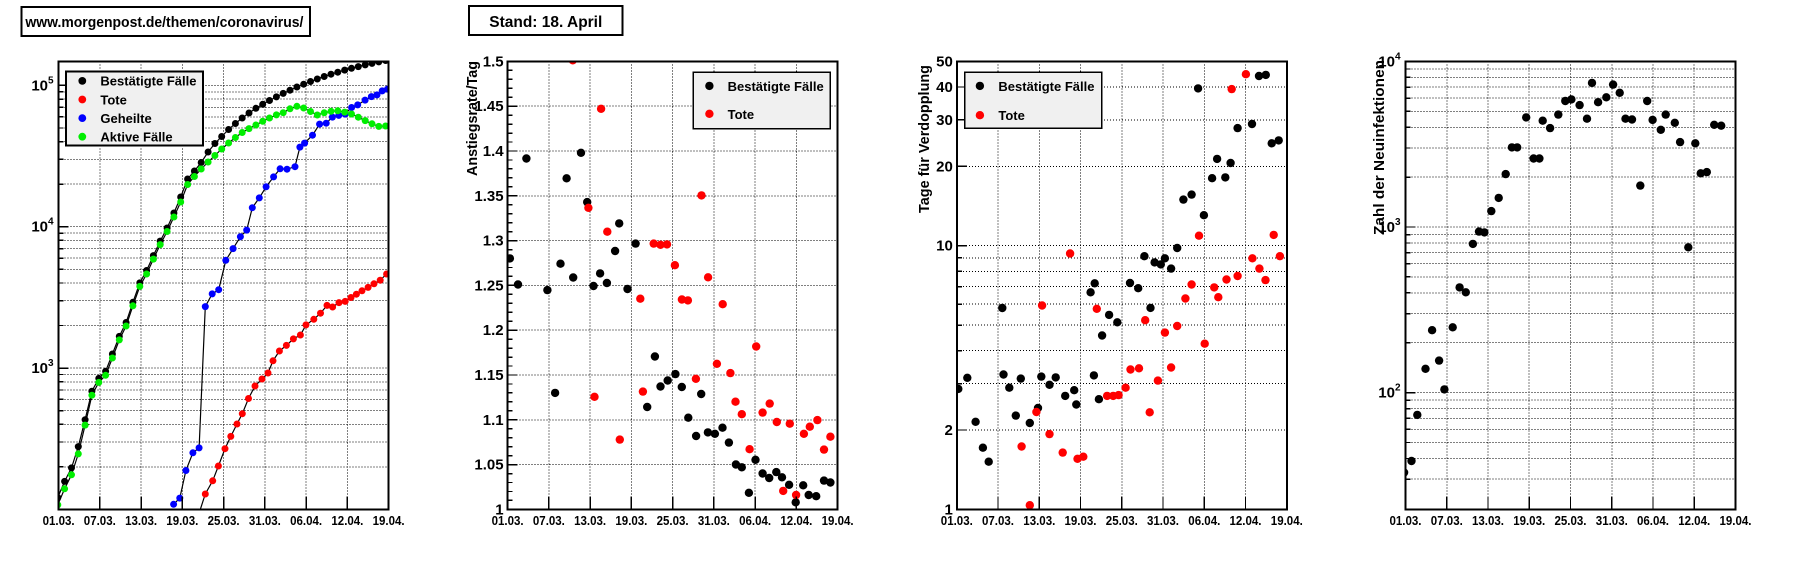 The width and height of the screenshot is (1796, 572). Describe the element at coordinates (944, 61) in the screenshot. I see `svg-text: 50` at that location.